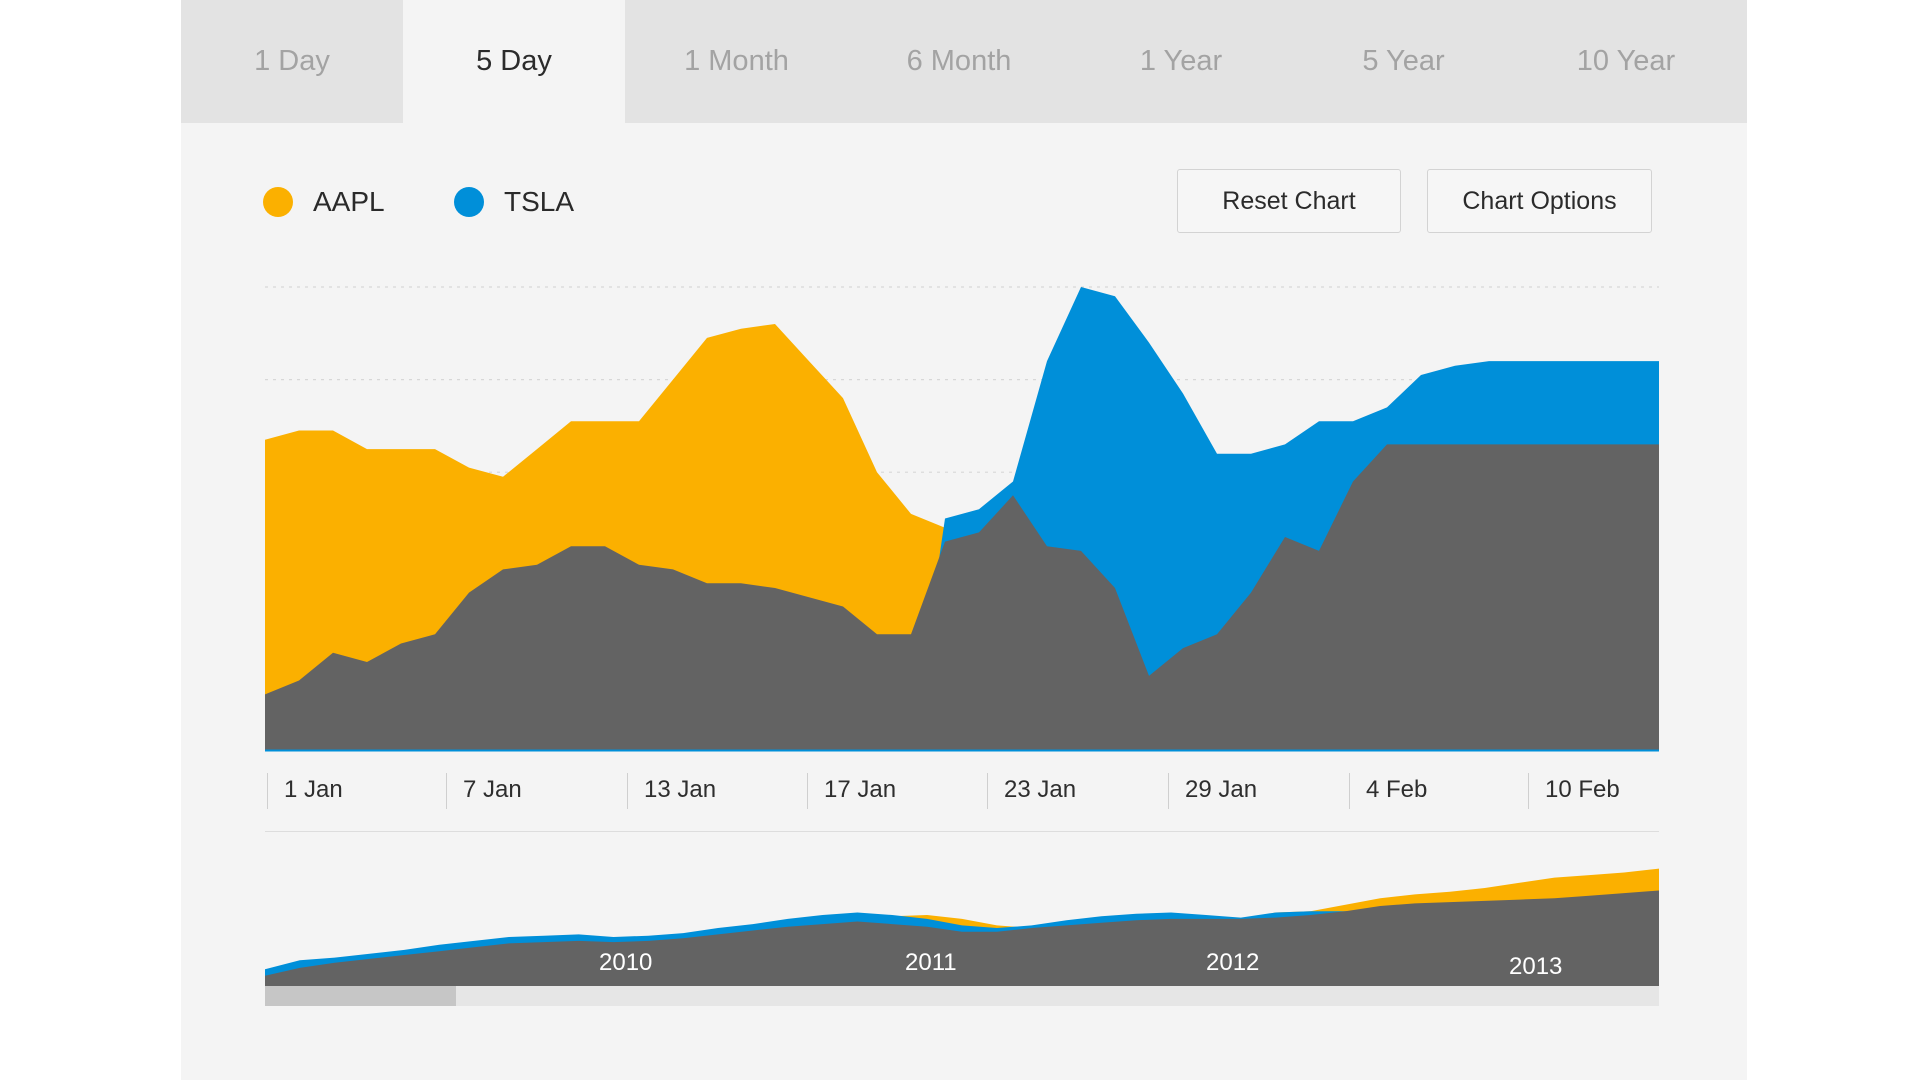 The height and width of the screenshot is (1080, 1920). Describe the element at coordinates (860, 789) in the screenshot. I see `x-tick-label: 17 Jan` at that location.